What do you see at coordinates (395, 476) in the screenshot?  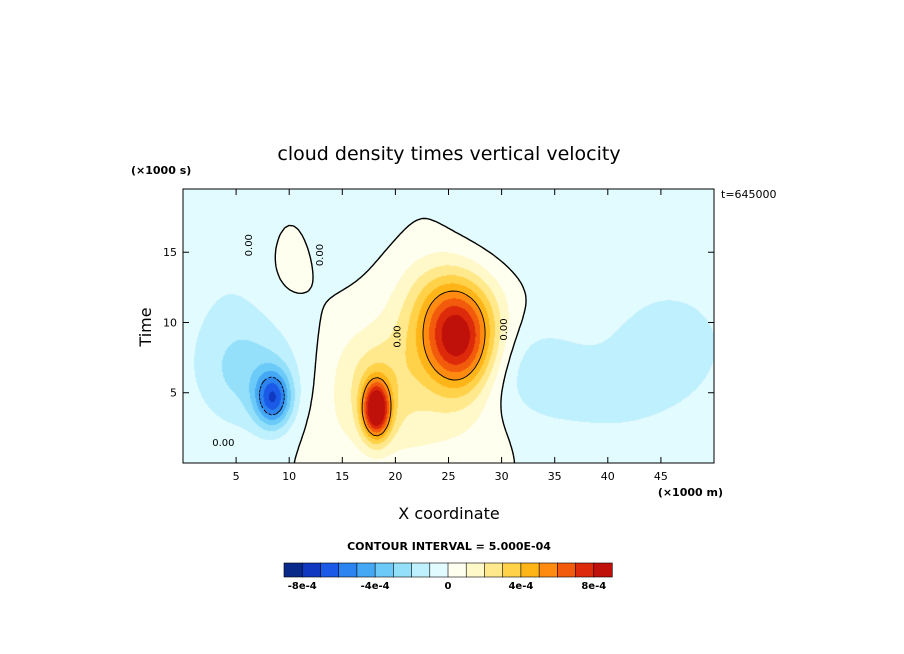 I see `x-tick-label: 20` at bounding box center [395, 476].